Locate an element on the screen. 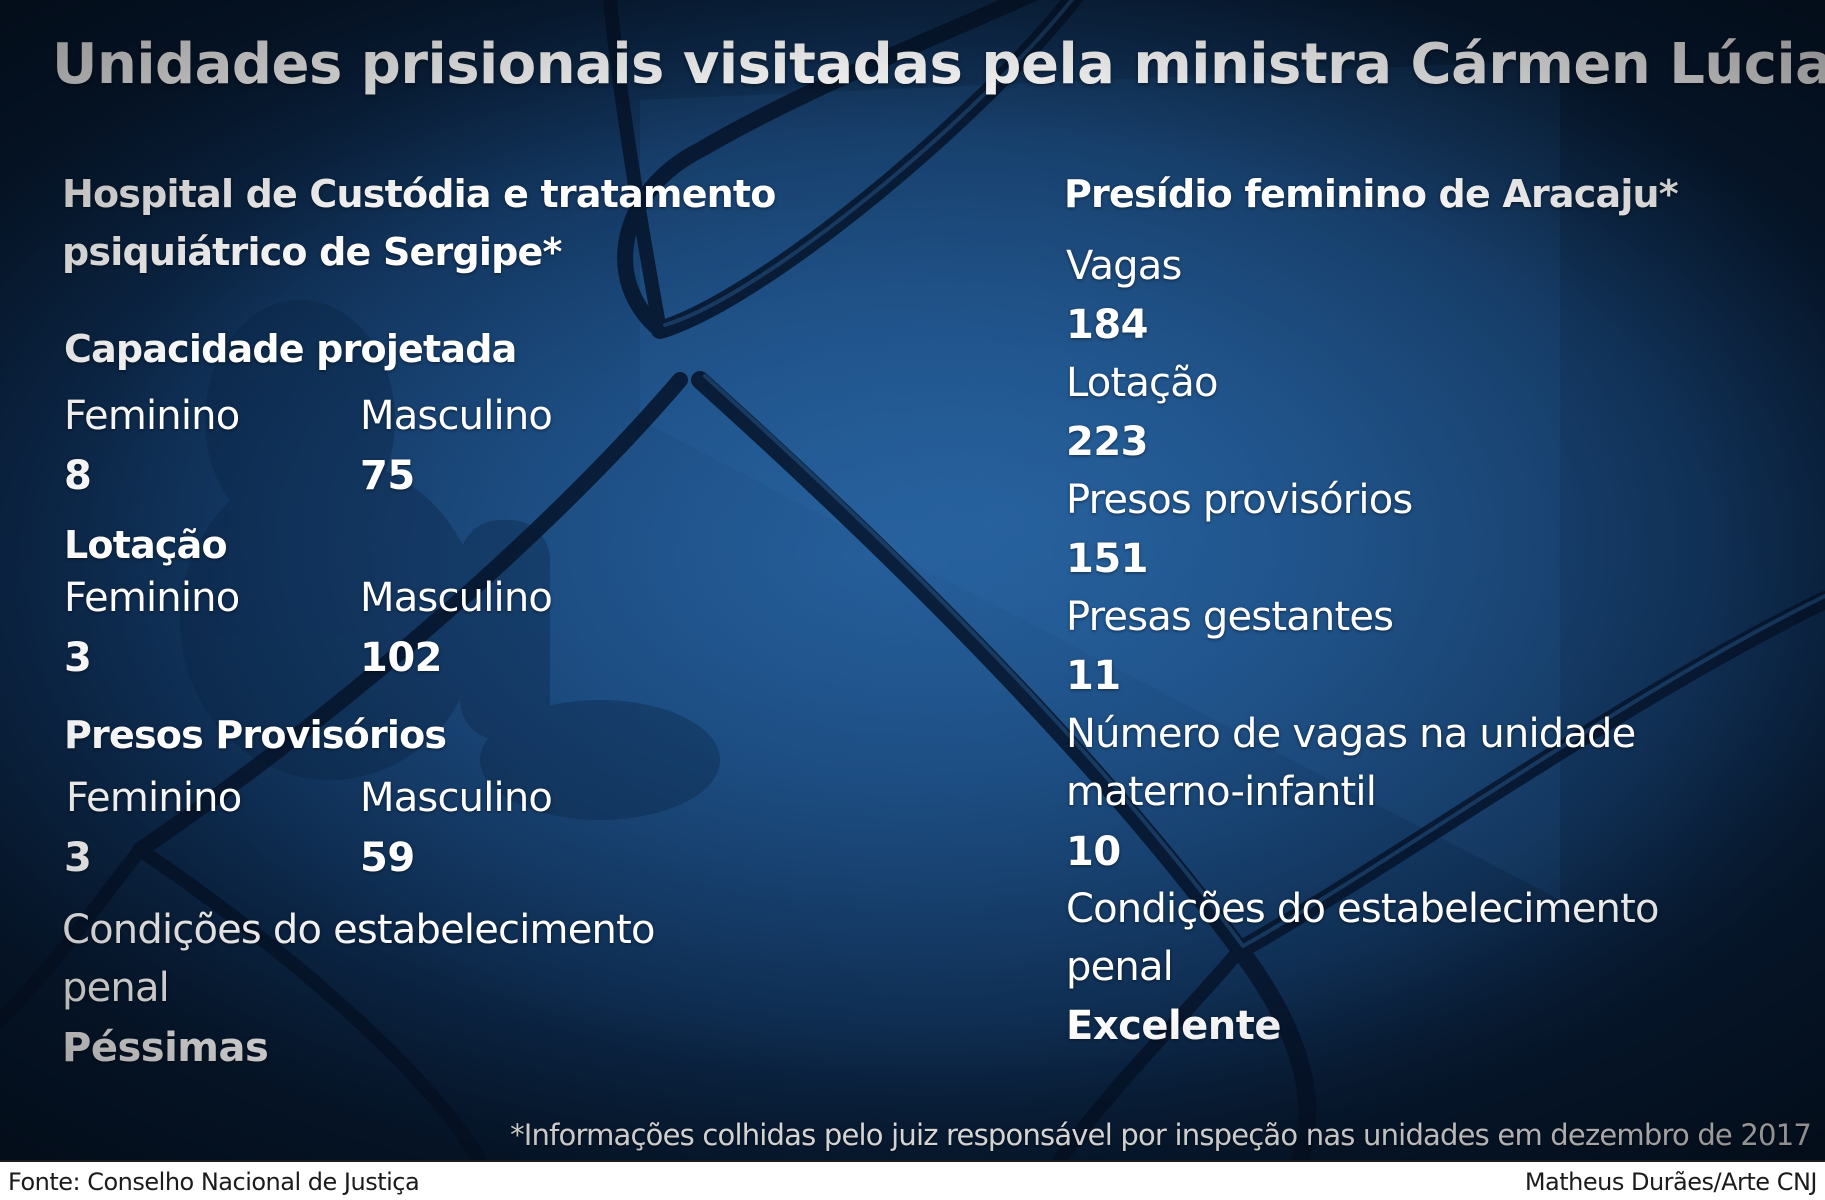 The width and height of the screenshot is (1825, 1200). capacidade-label: Capacidade projetada is located at coordinates (290, 349).